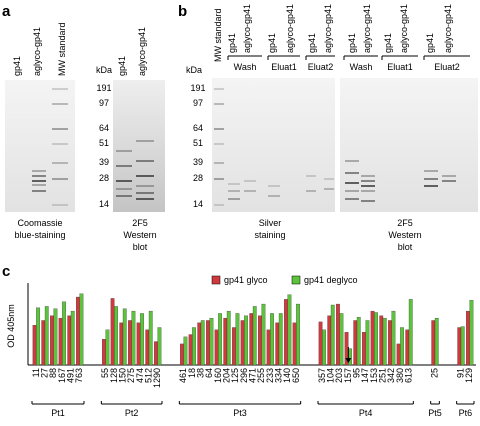  I want to click on caption: staining, so click(269, 235).